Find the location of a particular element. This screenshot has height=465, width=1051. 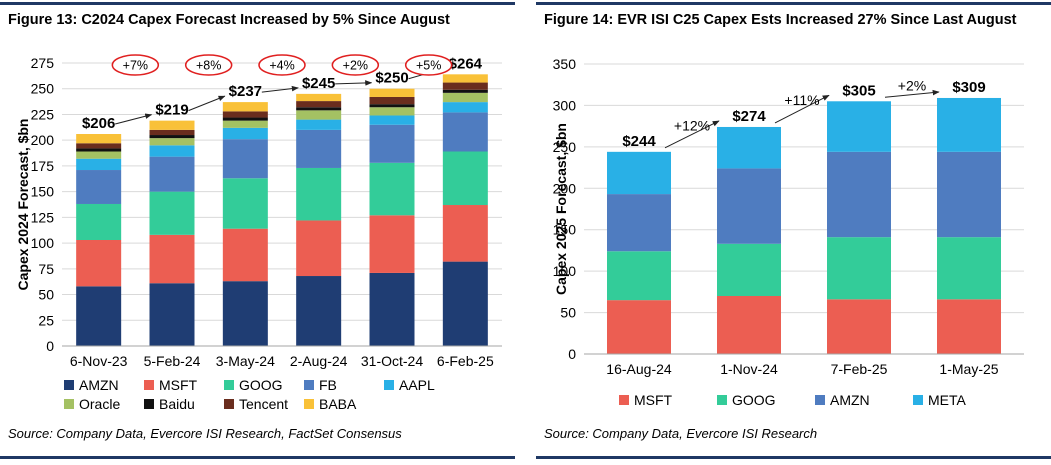

total-label: $274 is located at coordinates (749, 116).